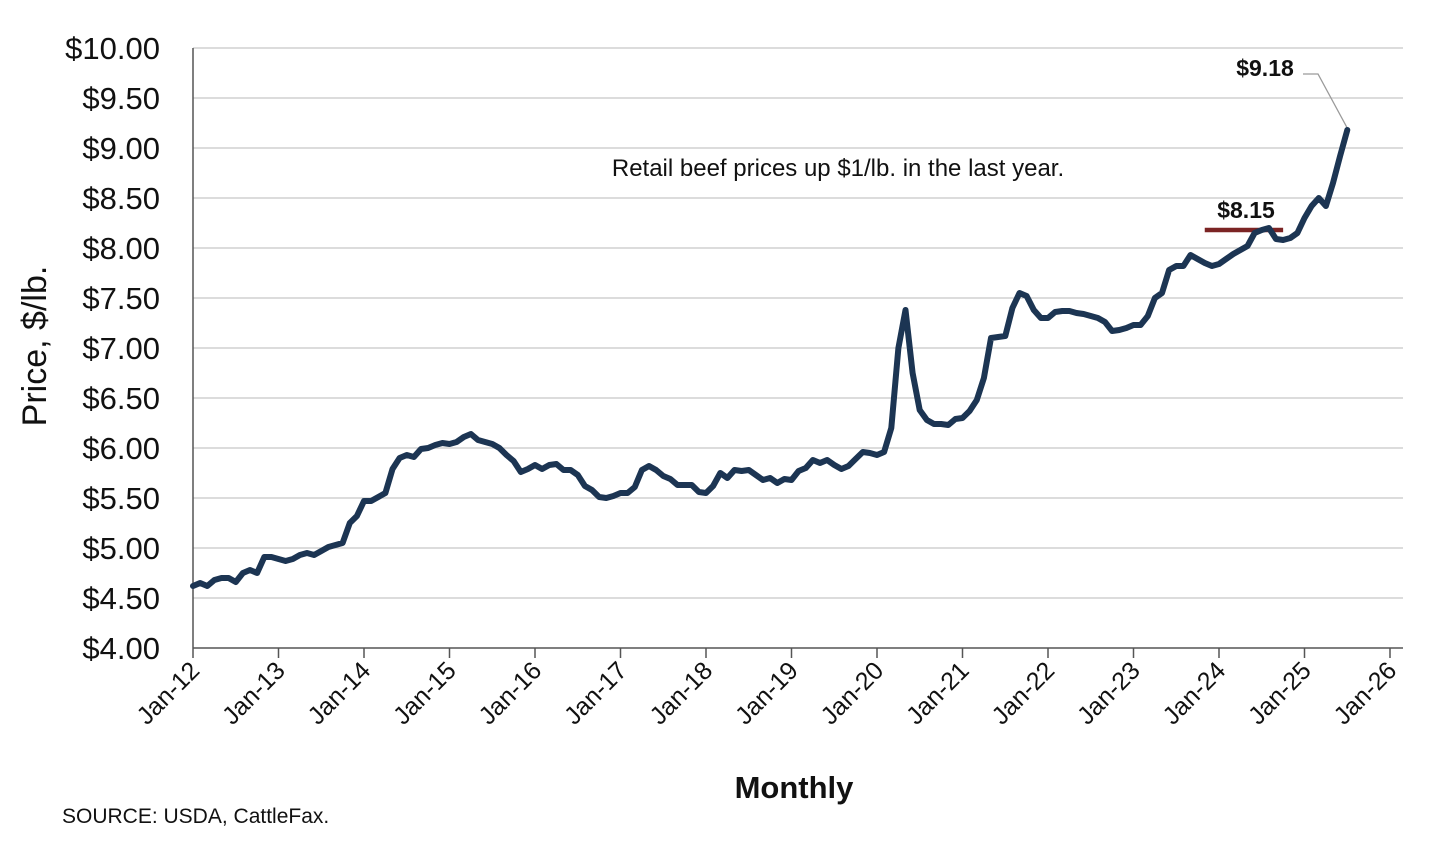  Describe the element at coordinates (121, 548) in the screenshot. I see `y-tick-label: $5.00` at that location.